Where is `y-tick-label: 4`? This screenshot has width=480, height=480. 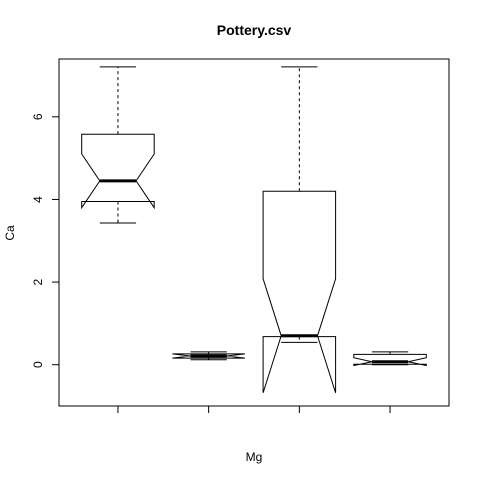 y-tick-label: 4 is located at coordinates (38, 199).